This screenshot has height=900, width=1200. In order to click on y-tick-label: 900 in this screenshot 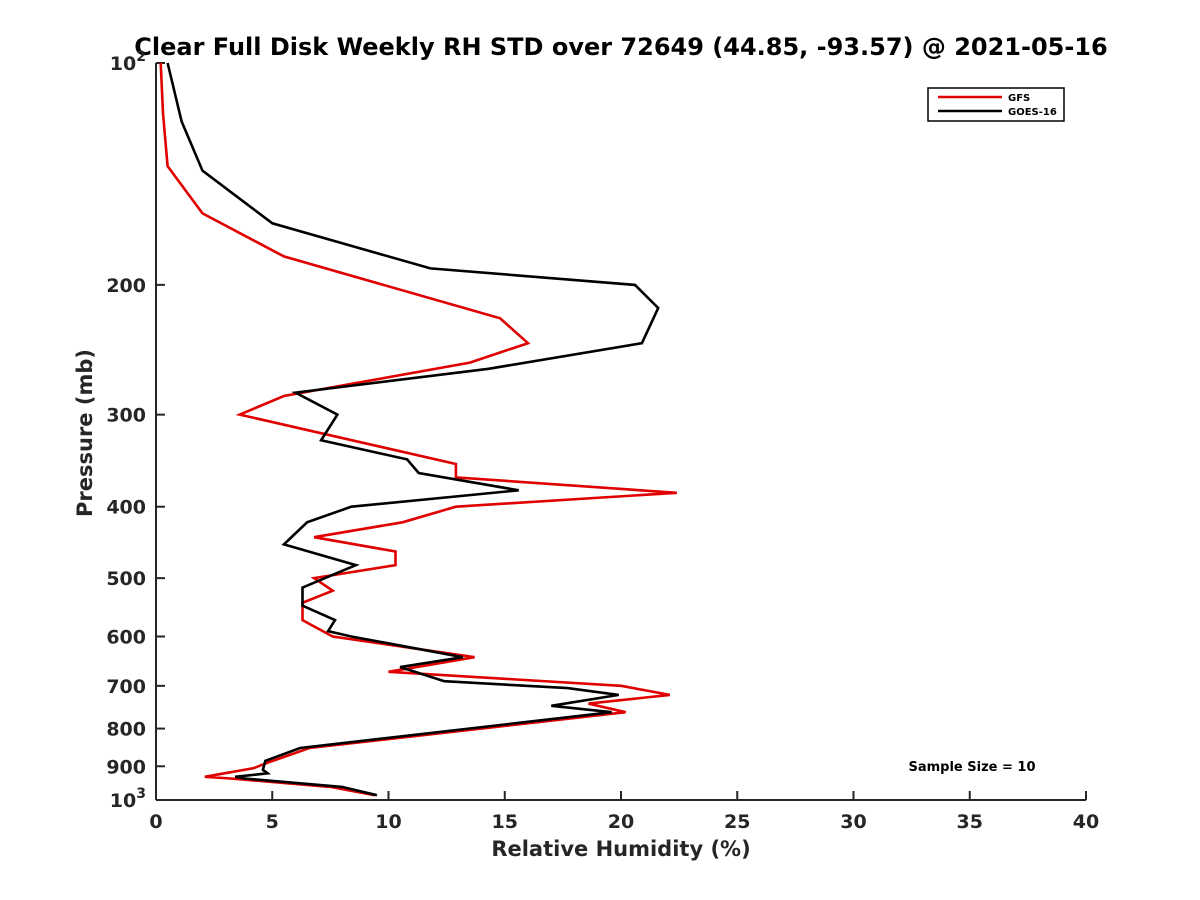, I will do `click(126, 767)`.